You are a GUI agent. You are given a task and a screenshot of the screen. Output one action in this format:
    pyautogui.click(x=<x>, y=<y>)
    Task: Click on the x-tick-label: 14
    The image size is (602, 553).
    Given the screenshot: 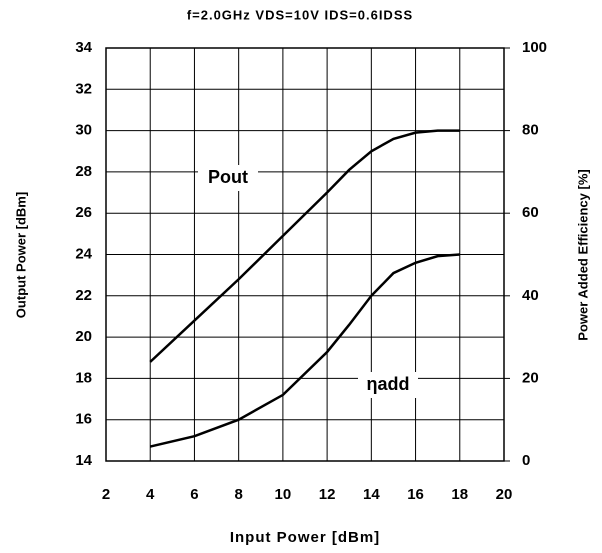 What is the action you would take?
    pyautogui.click(x=371, y=494)
    